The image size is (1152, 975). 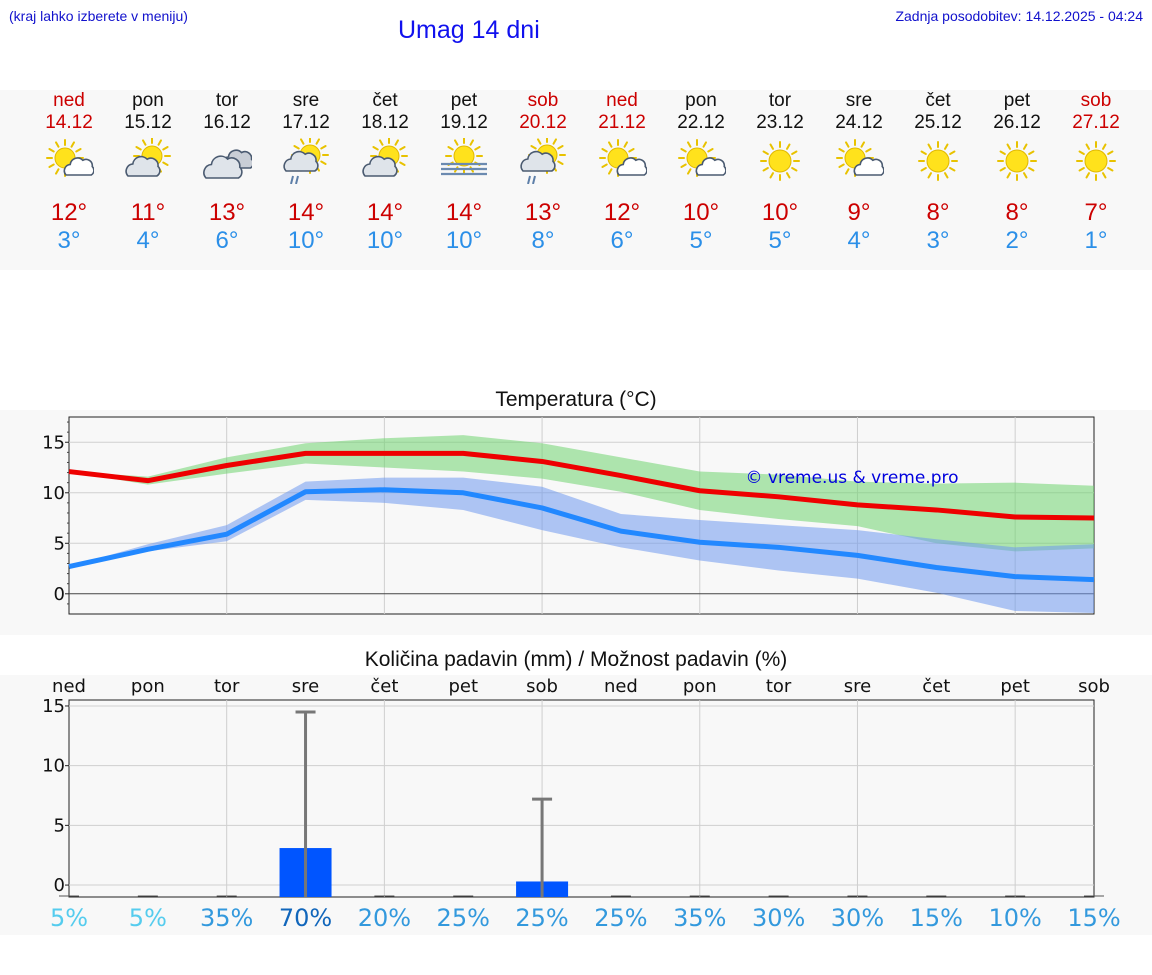 I want to click on precipitation-chance-label: 70%, so click(x=305, y=918).